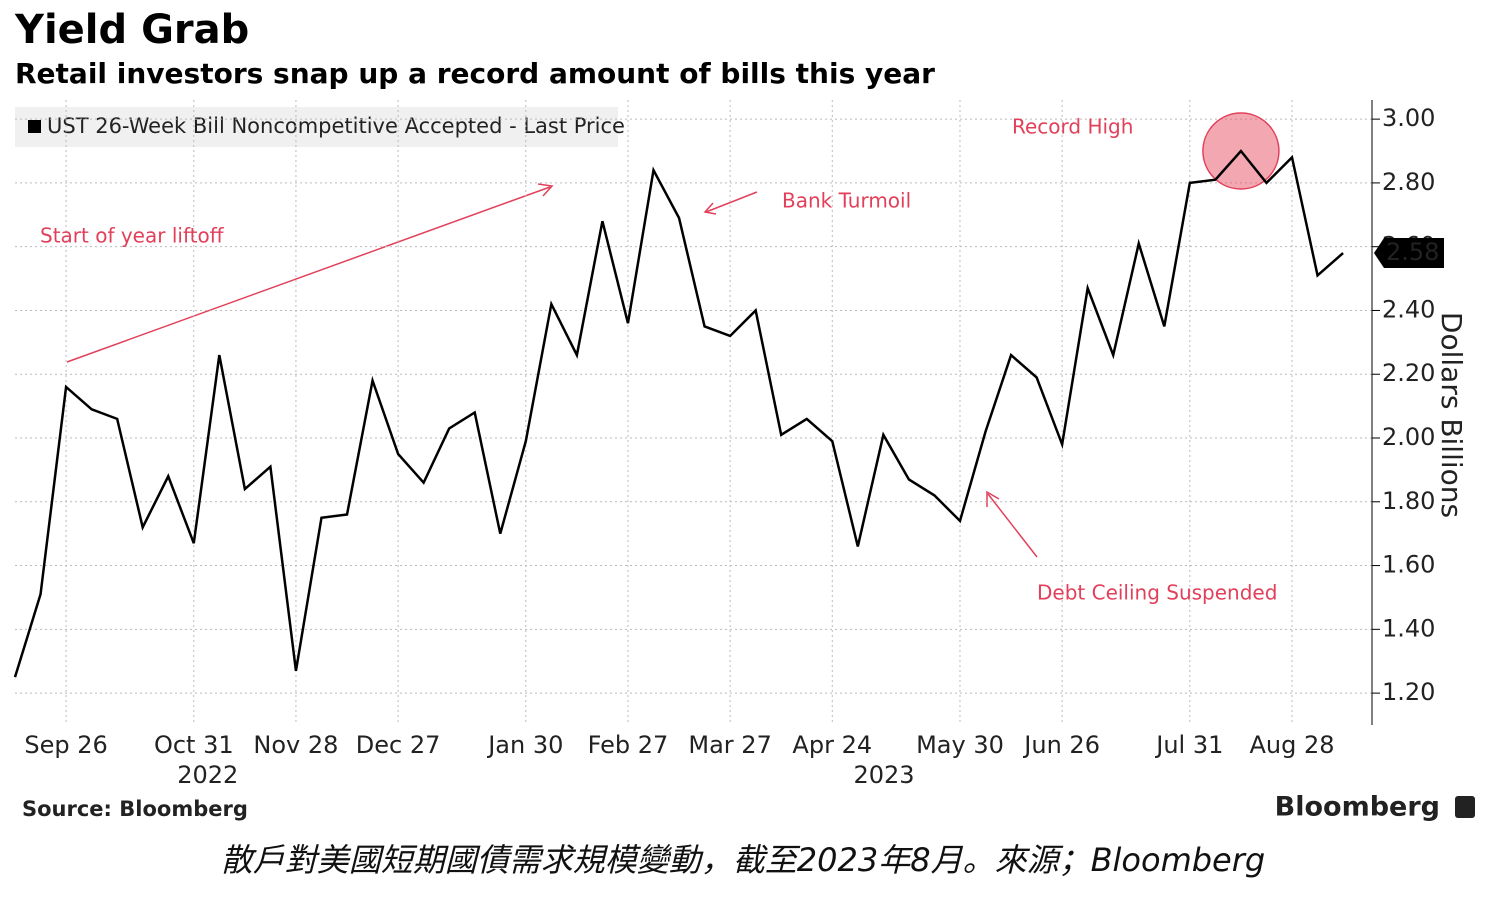  Describe the element at coordinates (1188, 745) in the screenshot. I see `x-tick-label: Jul 31` at that location.